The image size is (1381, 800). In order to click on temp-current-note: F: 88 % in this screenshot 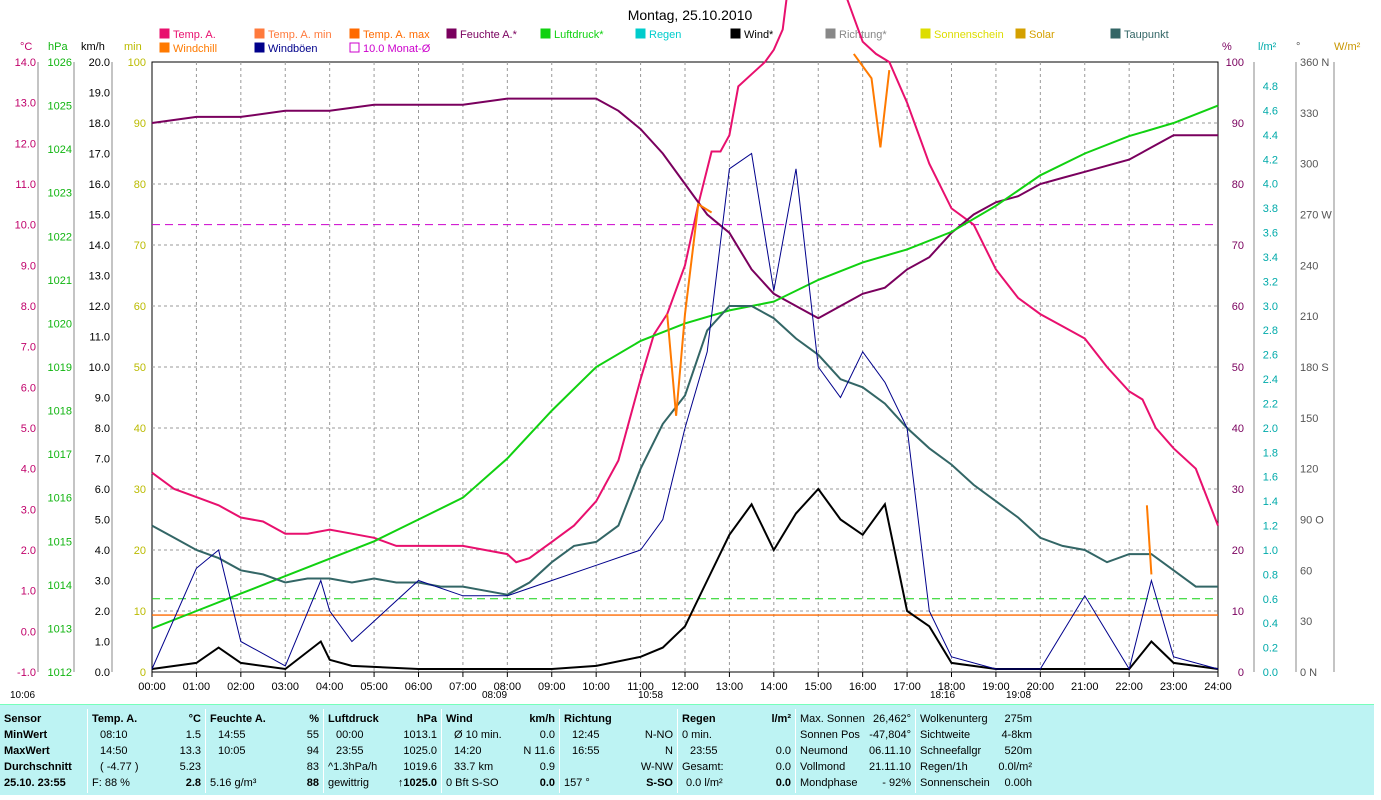, I will do `click(111, 783)`.